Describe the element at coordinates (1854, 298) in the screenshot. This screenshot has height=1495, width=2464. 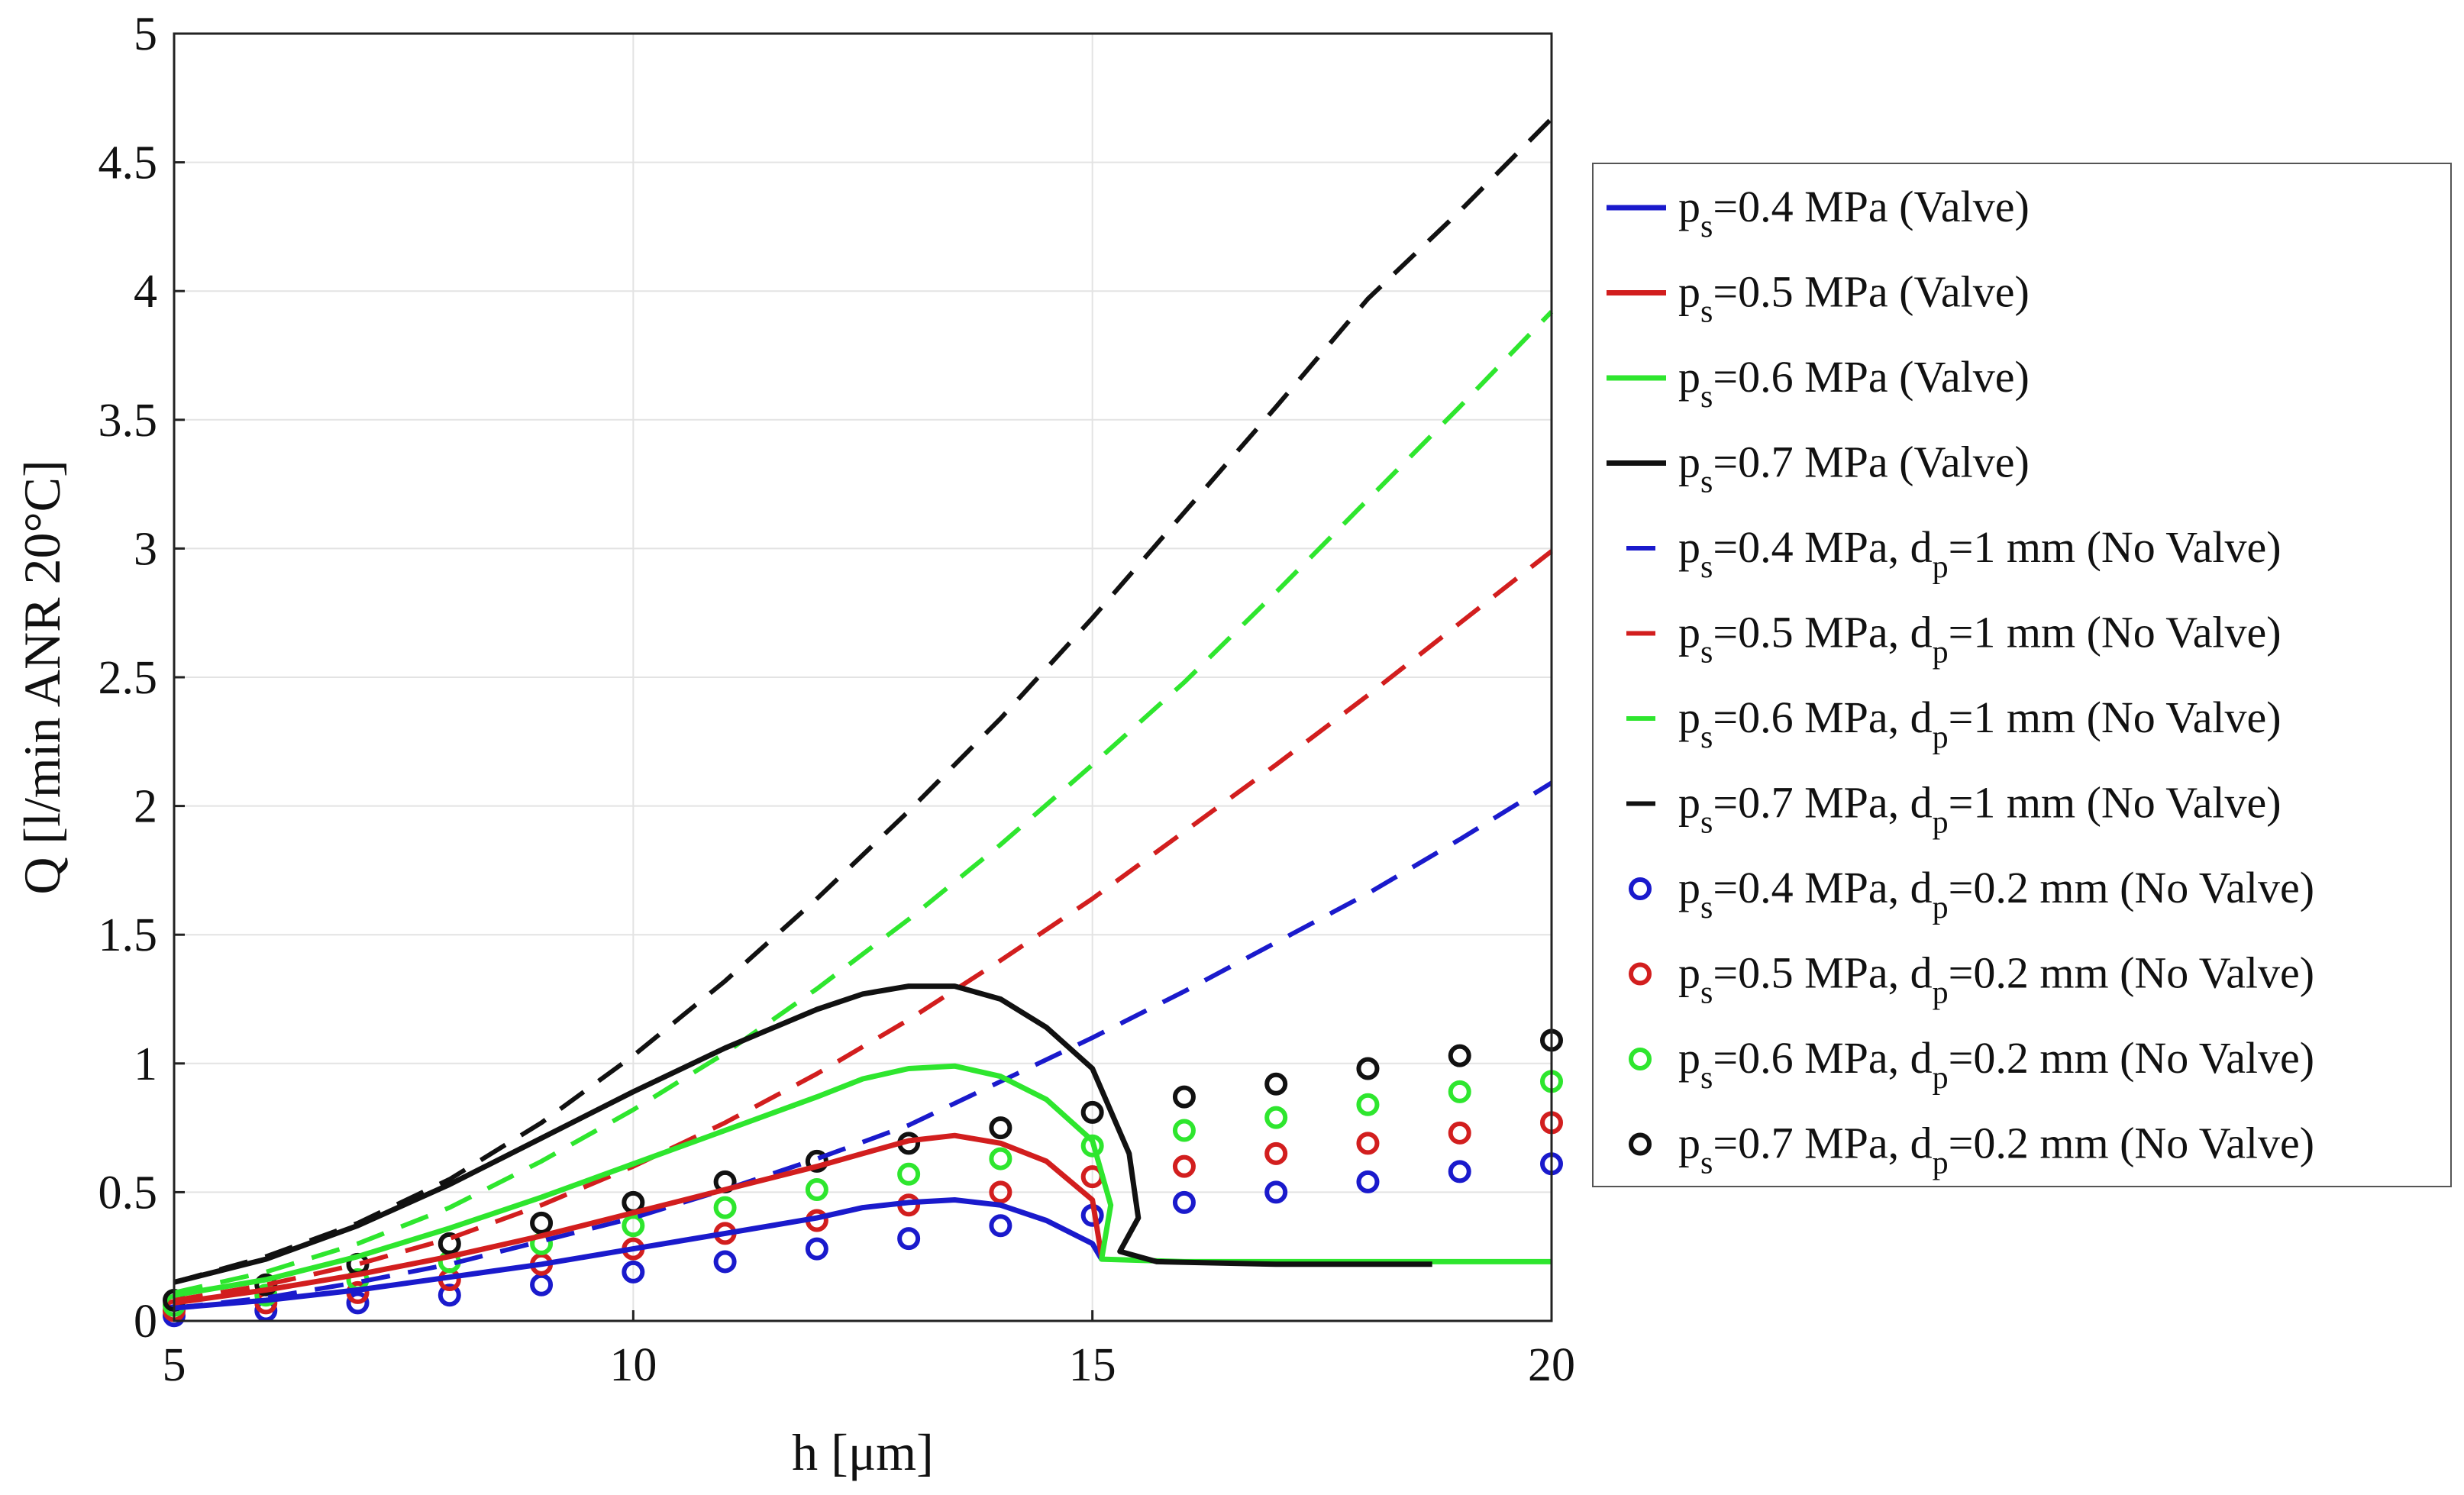
I see `legend-label: ps=0.5 MPa (Valve)` at that location.